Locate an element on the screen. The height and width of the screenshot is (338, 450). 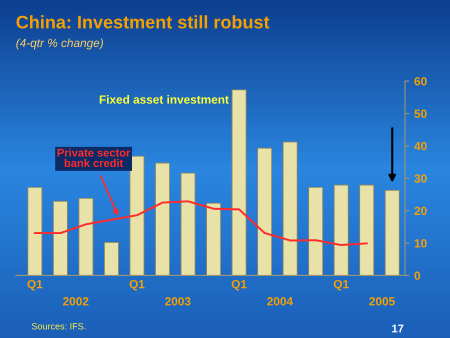
text: 17 is located at coordinates (398, 328).